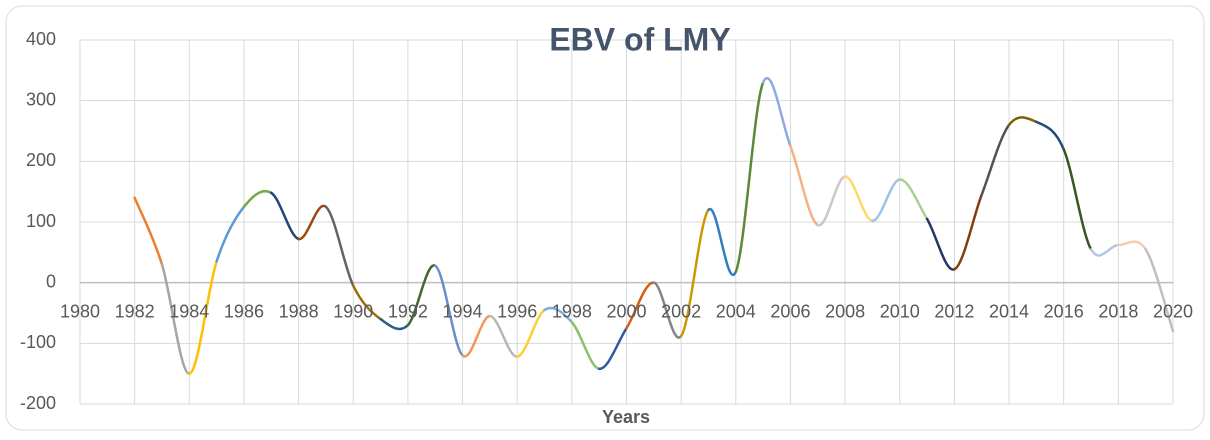 The width and height of the screenshot is (1210, 440). I want to click on y-tick-label: -100, so click(38, 342).